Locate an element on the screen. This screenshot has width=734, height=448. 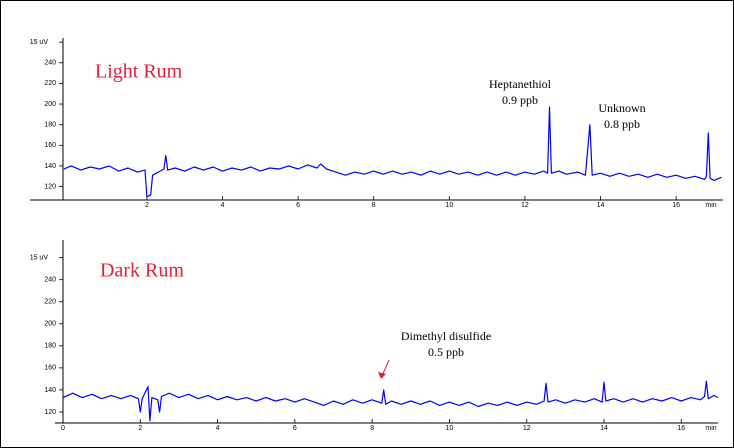
annotation: Dimethyl disulfide is located at coordinates (446, 336).